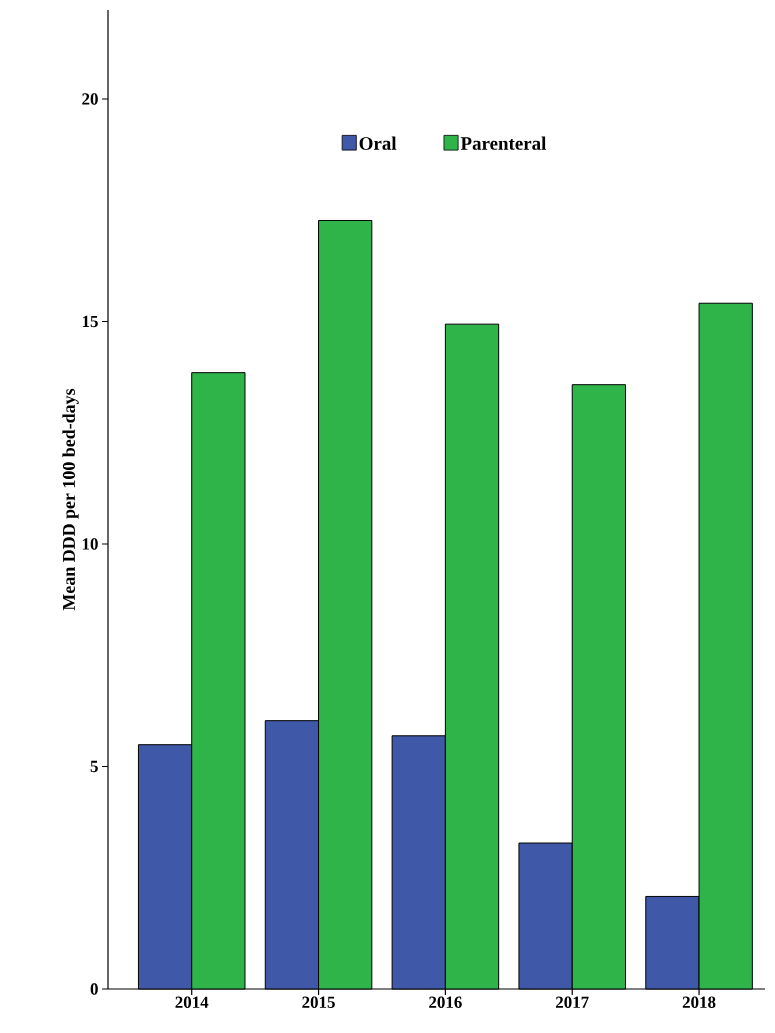 This screenshot has width=775, height=1033. What do you see at coordinates (70, 499) in the screenshot?
I see `y-axis-title: Mean DDD per 100 bed-days` at bounding box center [70, 499].